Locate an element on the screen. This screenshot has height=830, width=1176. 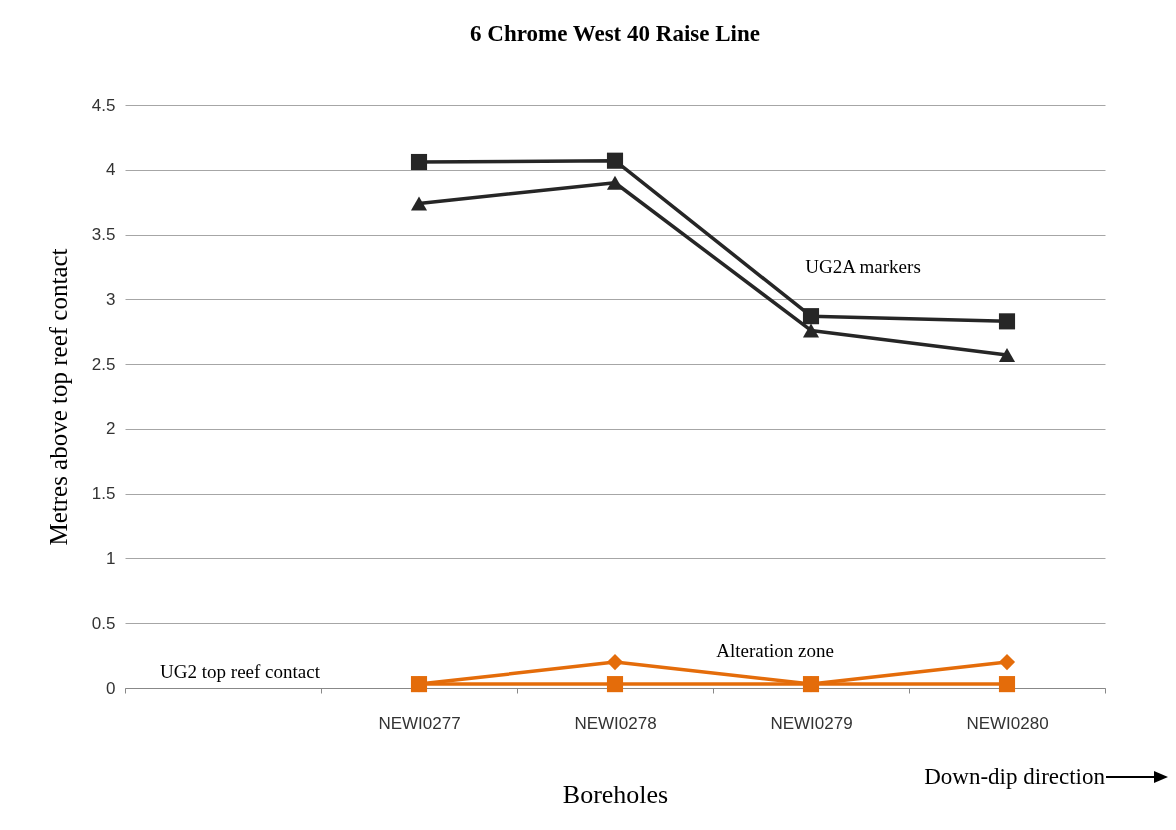
y-tick-label: 4 is located at coordinates (111, 170).